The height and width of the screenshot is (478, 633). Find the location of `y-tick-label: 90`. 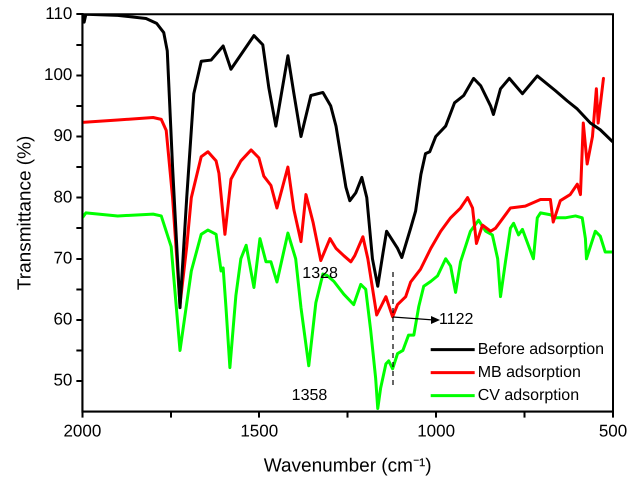

y-tick-label: 90 is located at coordinates (62, 136).